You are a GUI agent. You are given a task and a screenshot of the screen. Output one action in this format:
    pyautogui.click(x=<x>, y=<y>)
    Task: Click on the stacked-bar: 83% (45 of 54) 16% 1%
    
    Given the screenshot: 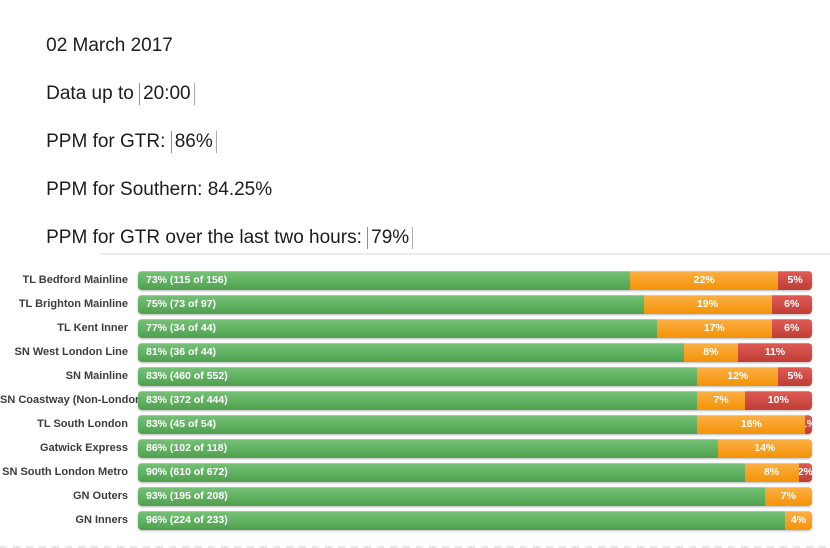 What is the action you would take?
    pyautogui.click(x=475, y=424)
    